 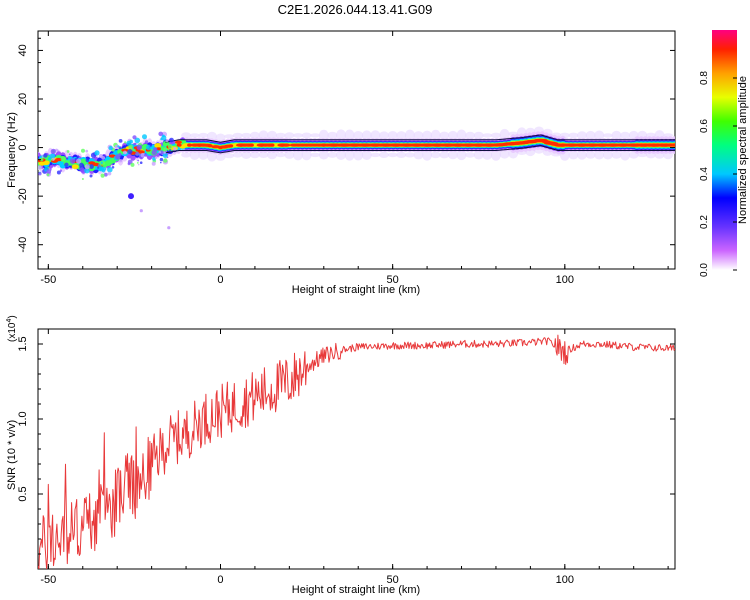 What do you see at coordinates (12, 455) in the screenshot?
I see `snr-ylabel: SNR (10 * v/v)` at bounding box center [12, 455].